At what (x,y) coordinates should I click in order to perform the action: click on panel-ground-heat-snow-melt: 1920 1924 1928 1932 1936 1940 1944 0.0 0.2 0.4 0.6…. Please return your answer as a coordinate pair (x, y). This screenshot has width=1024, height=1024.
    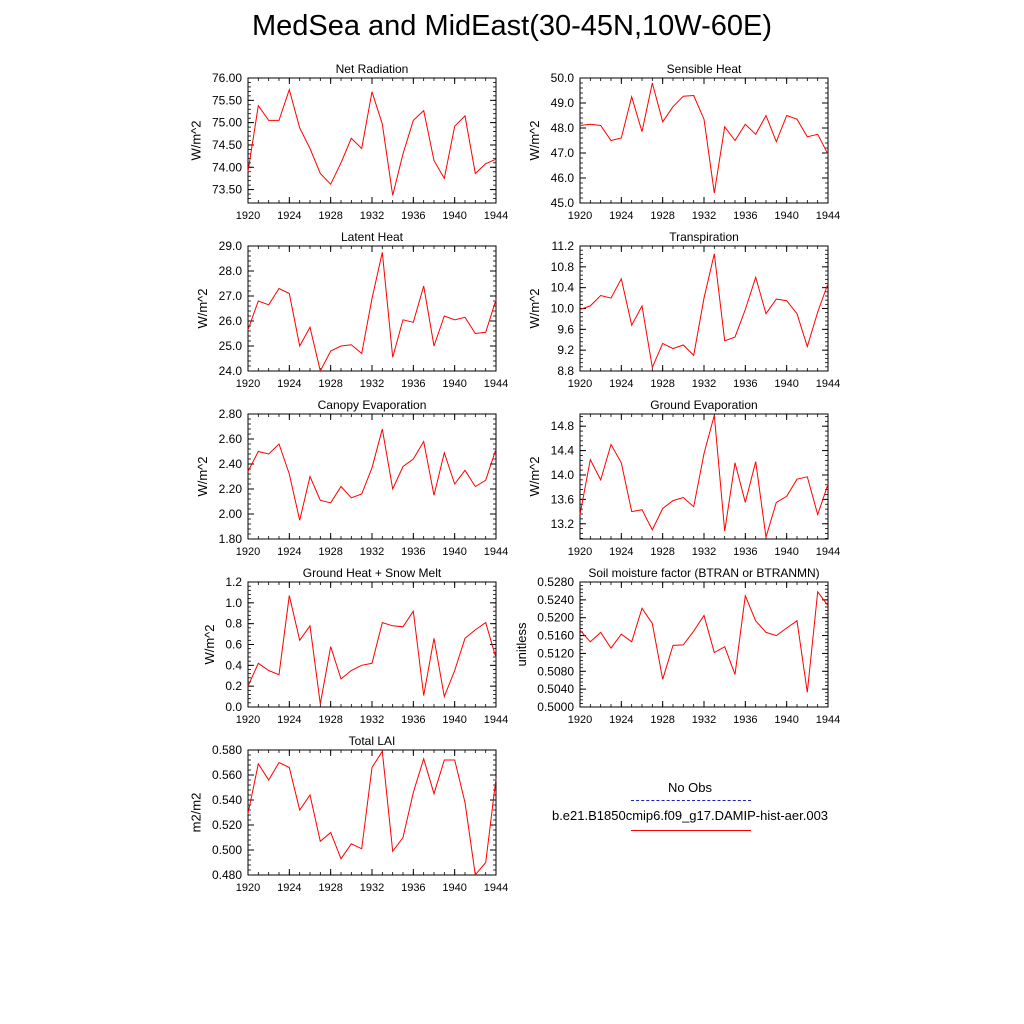
    Looking at the image, I should click on (355, 646).